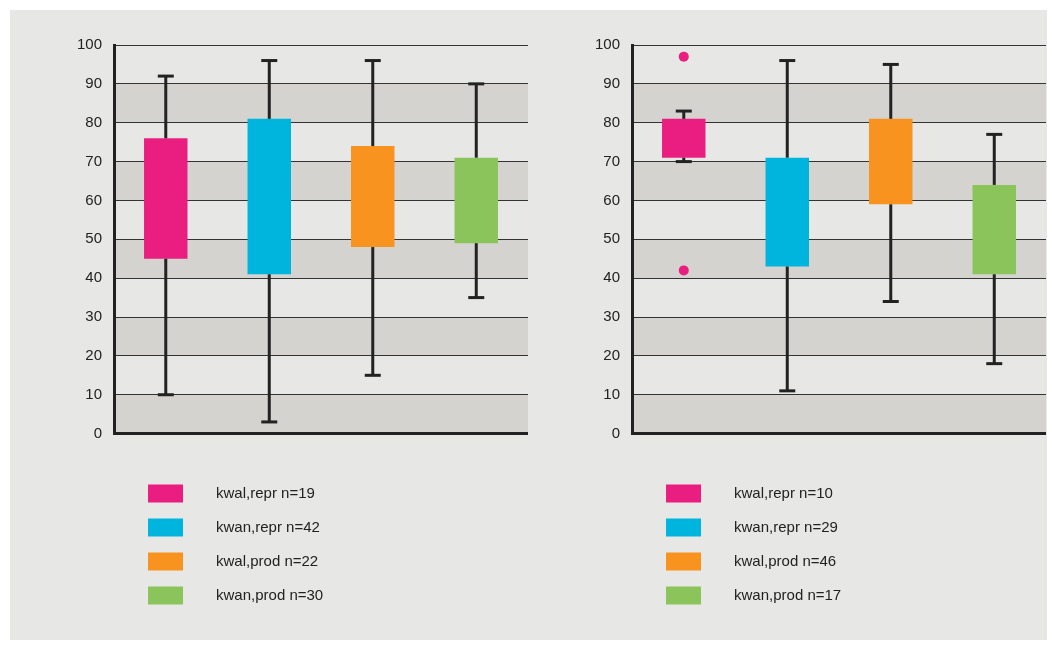 The height and width of the screenshot is (648, 1057). What do you see at coordinates (786, 526) in the screenshot?
I see `legend-label: kwan,repr n=29` at bounding box center [786, 526].